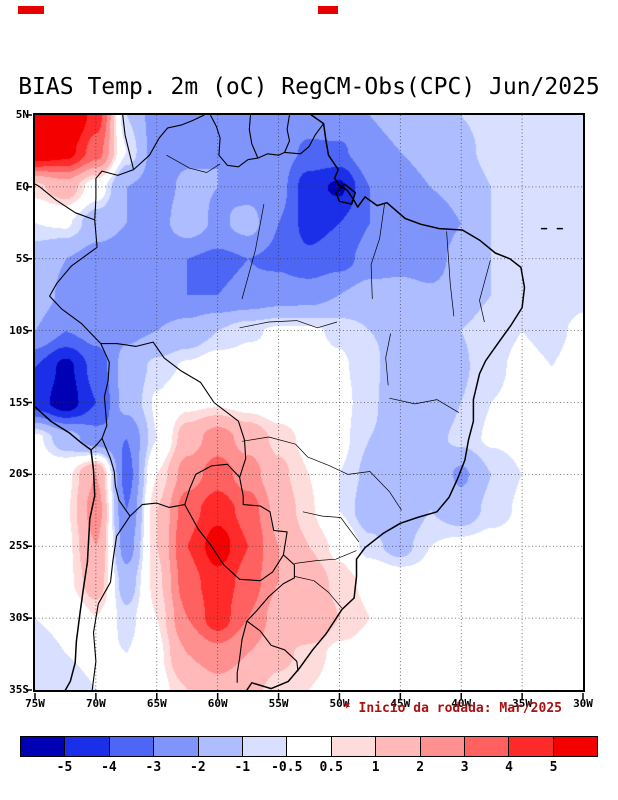 The image size is (618, 800). Describe the element at coordinates (217, 703) in the screenshot. I see `lon-tick-label: 60W` at that location.